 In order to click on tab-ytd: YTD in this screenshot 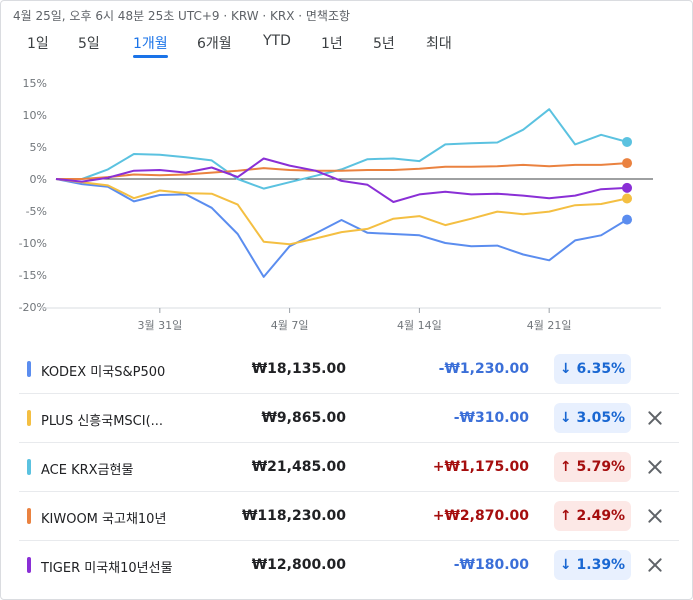, I will do `click(277, 41)`.